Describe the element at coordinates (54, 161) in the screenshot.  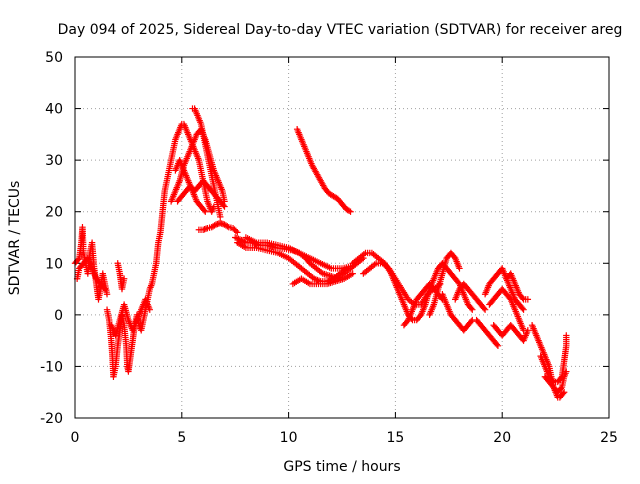
I see `y-tick-label: 30` at that location.